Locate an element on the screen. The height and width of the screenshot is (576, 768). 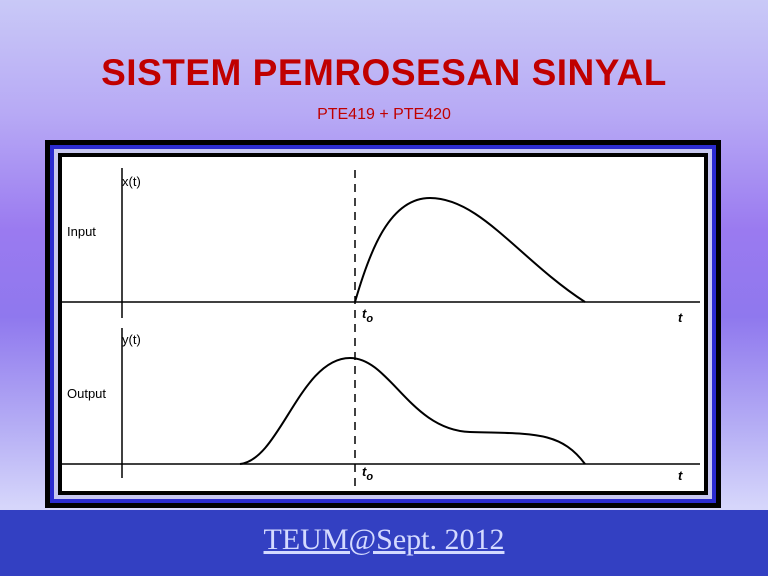
footer-band is located at coordinates (384, 543).